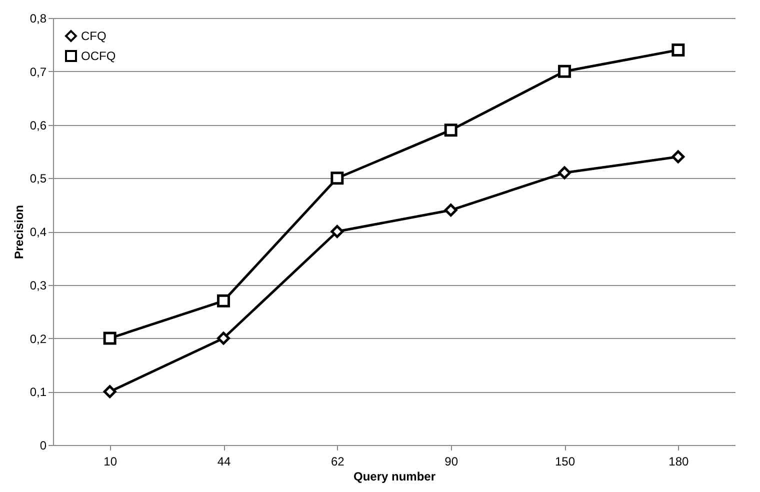  What do you see at coordinates (38, 19) in the screenshot?
I see `y-tick-label: 0,8` at bounding box center [38, 19].